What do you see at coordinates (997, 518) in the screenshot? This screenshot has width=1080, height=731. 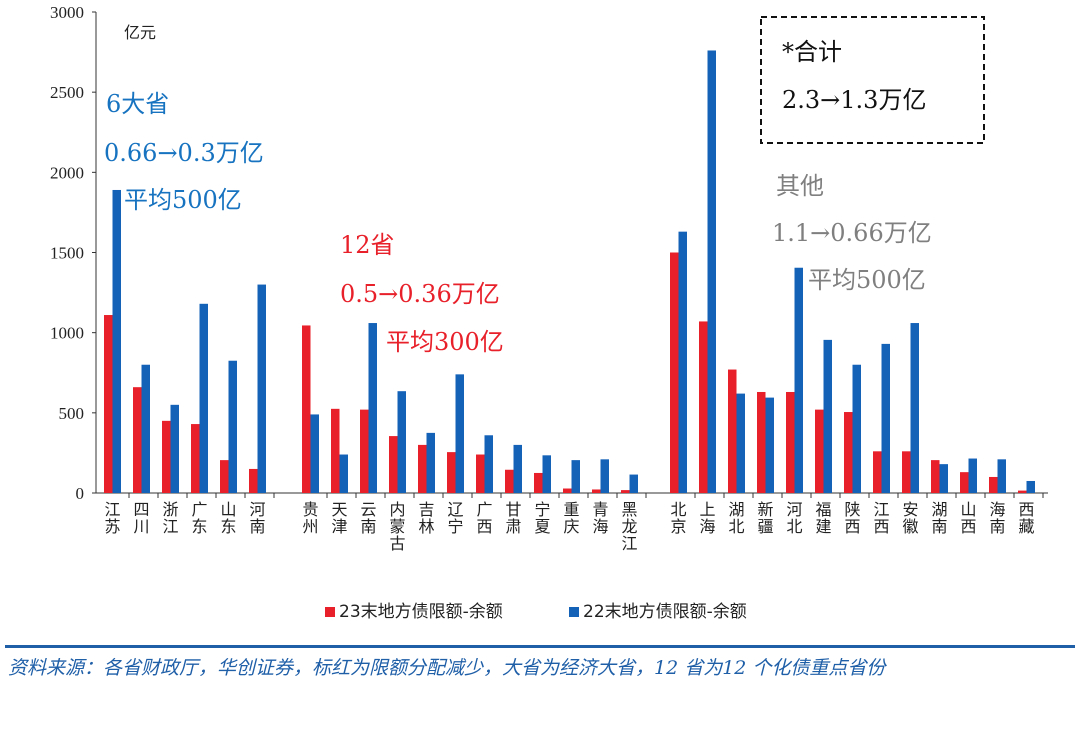 I see `x-tick-label: 海南` at bounding box center [997, 518].